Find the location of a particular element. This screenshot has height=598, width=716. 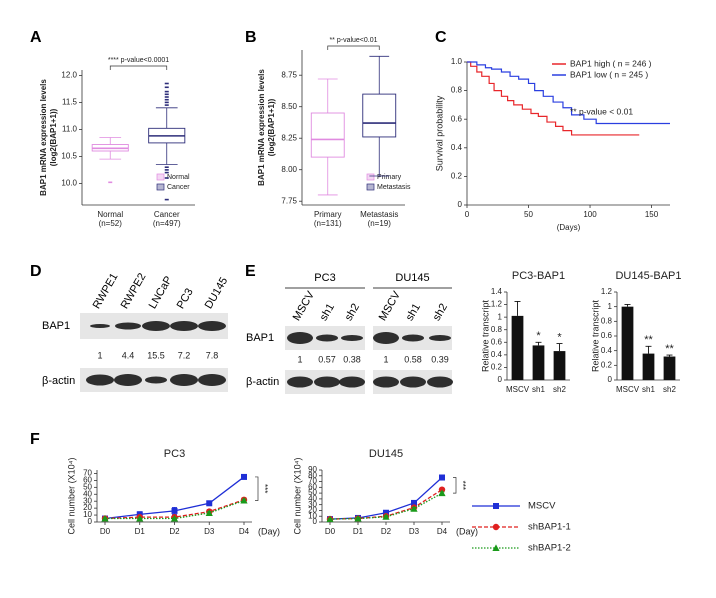

y-tick-label: 30 is located at coordinates (312, 504).